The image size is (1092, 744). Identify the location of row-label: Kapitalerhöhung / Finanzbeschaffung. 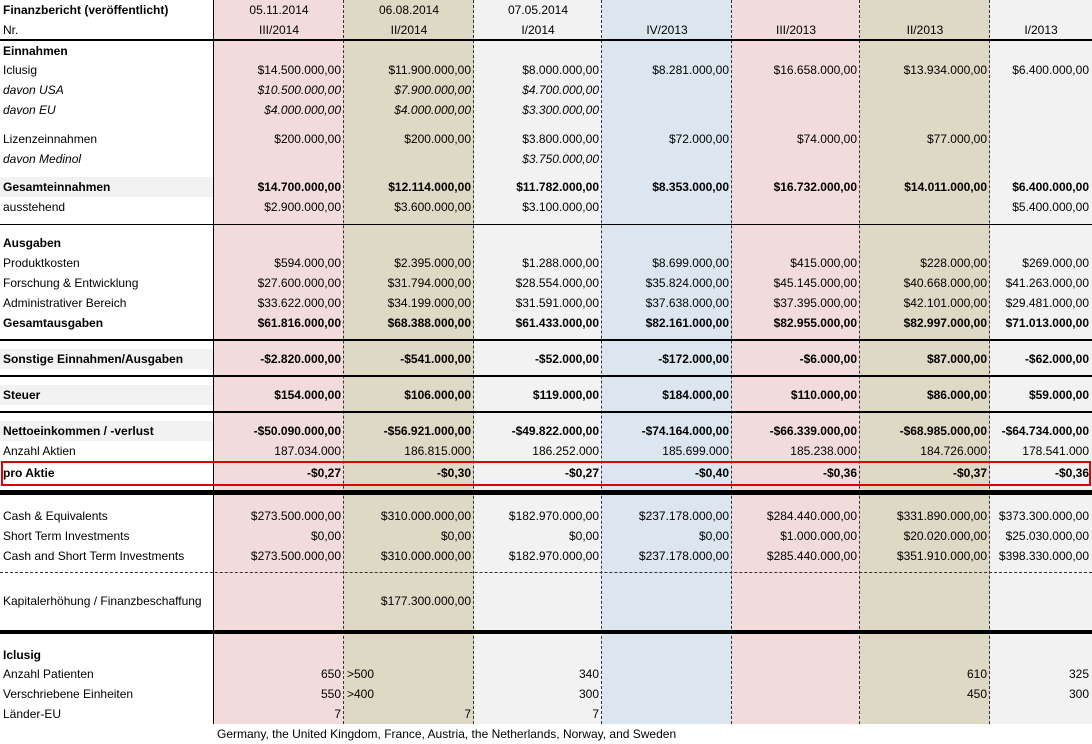
(102, 601).